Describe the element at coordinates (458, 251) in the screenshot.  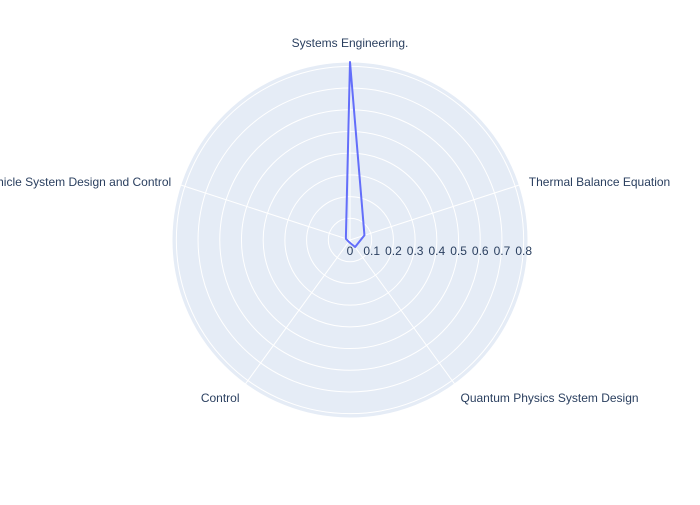
I see `radial-tick-label-5: 0.5` at that location.